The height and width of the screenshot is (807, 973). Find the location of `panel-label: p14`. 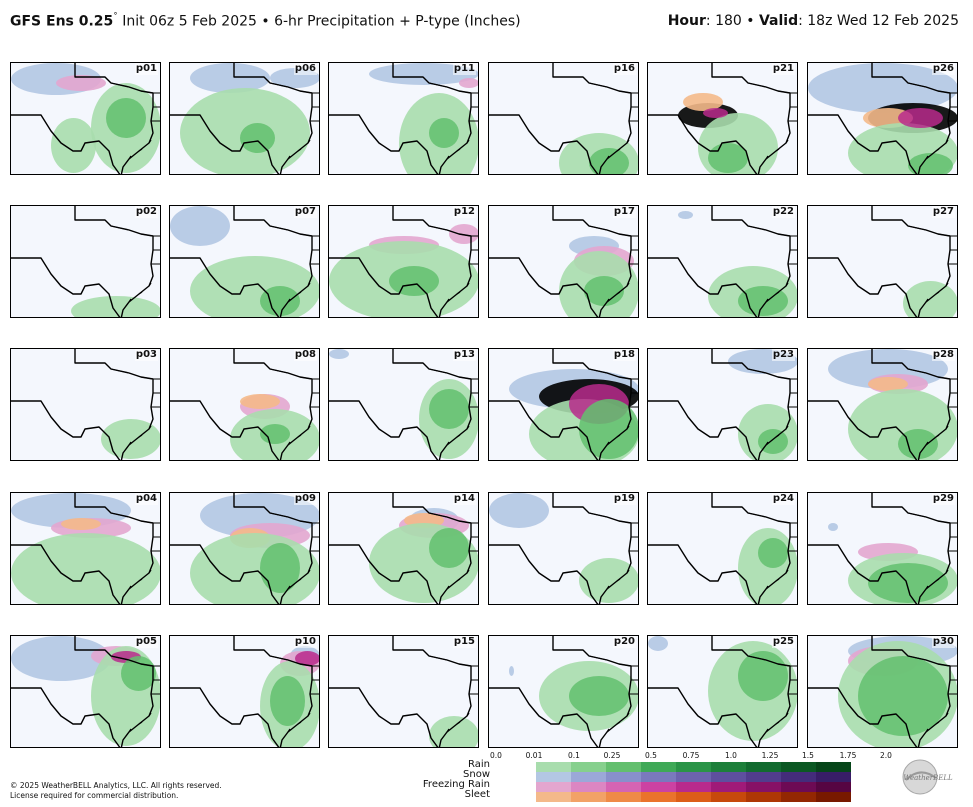

panel-label: p14 is located at coordinates (464, 499).